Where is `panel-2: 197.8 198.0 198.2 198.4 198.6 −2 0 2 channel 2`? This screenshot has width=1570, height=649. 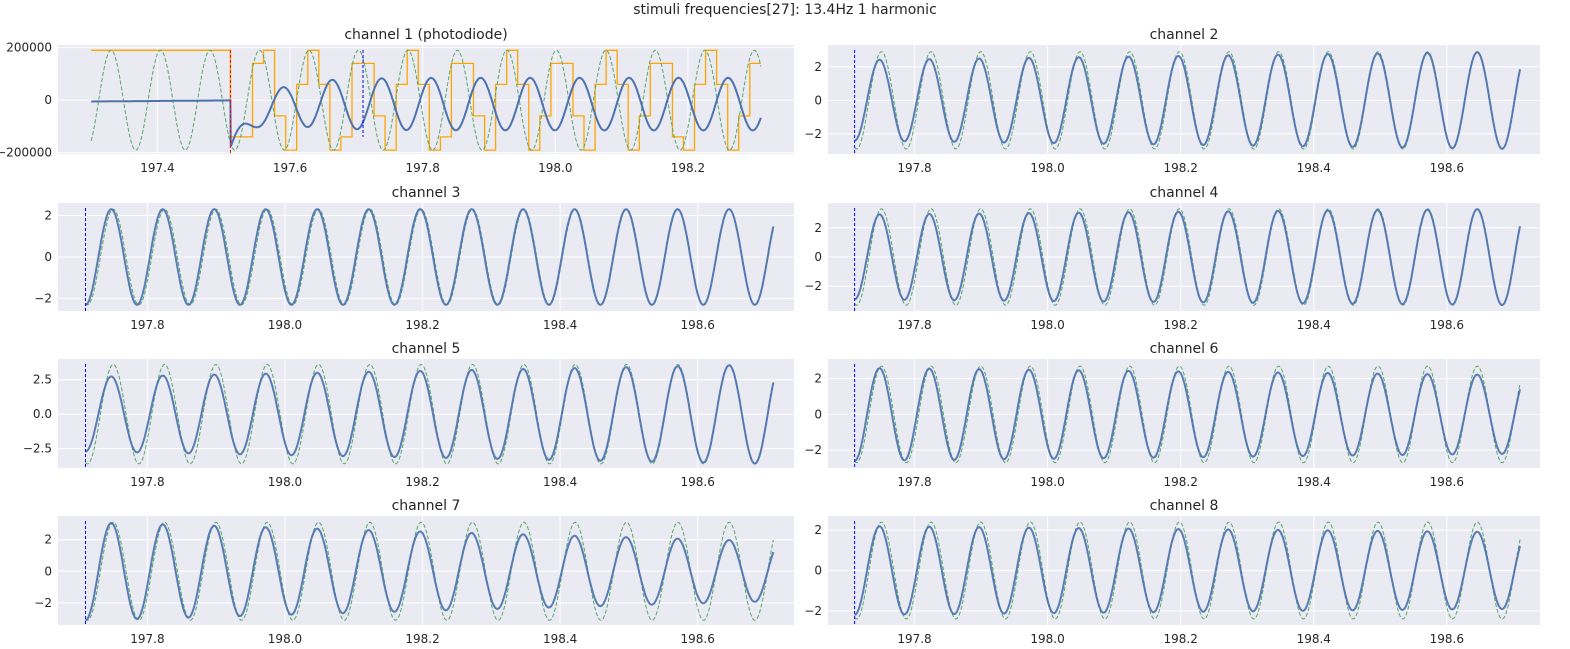 panel-2: 197.8 198.0 198.2 198.4 198.6 −2 0 2 channel 2 is located at coordinates (1172, 101).